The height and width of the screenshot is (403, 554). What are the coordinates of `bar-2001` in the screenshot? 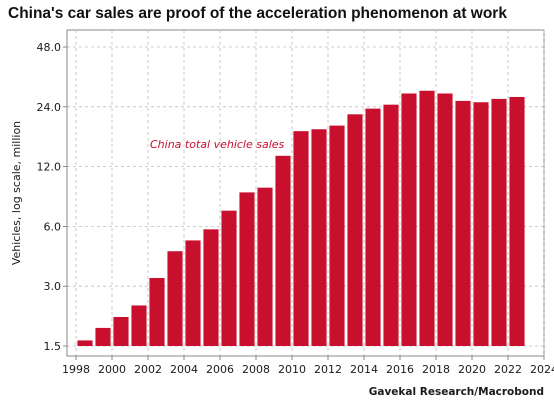 It's located at (139, 325).